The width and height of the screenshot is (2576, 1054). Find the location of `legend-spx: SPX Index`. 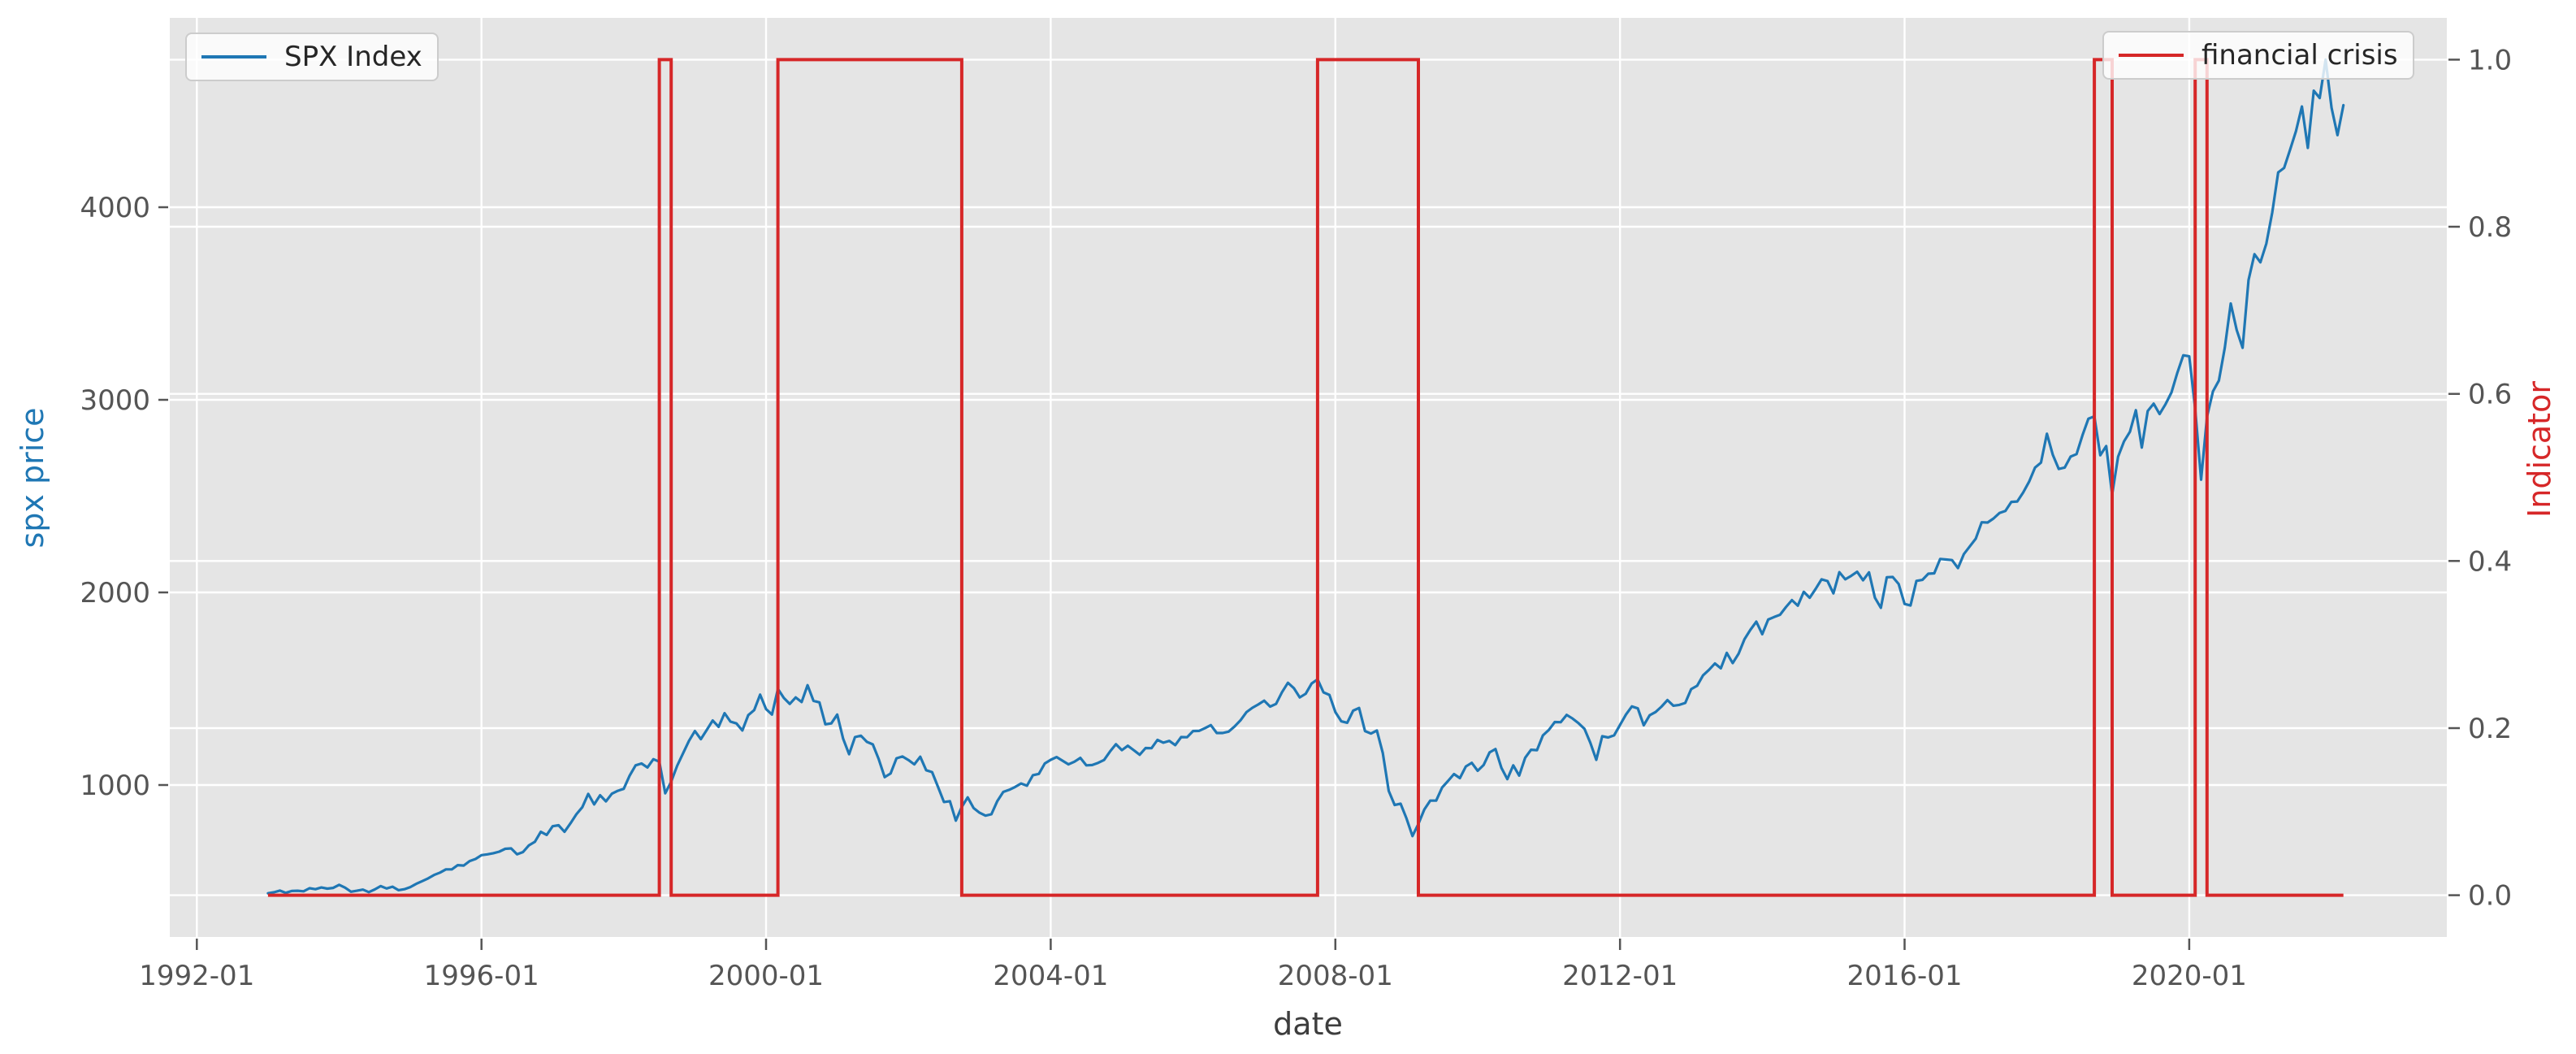

legend-spx: SPX Index is located at coordinates (312, 57).